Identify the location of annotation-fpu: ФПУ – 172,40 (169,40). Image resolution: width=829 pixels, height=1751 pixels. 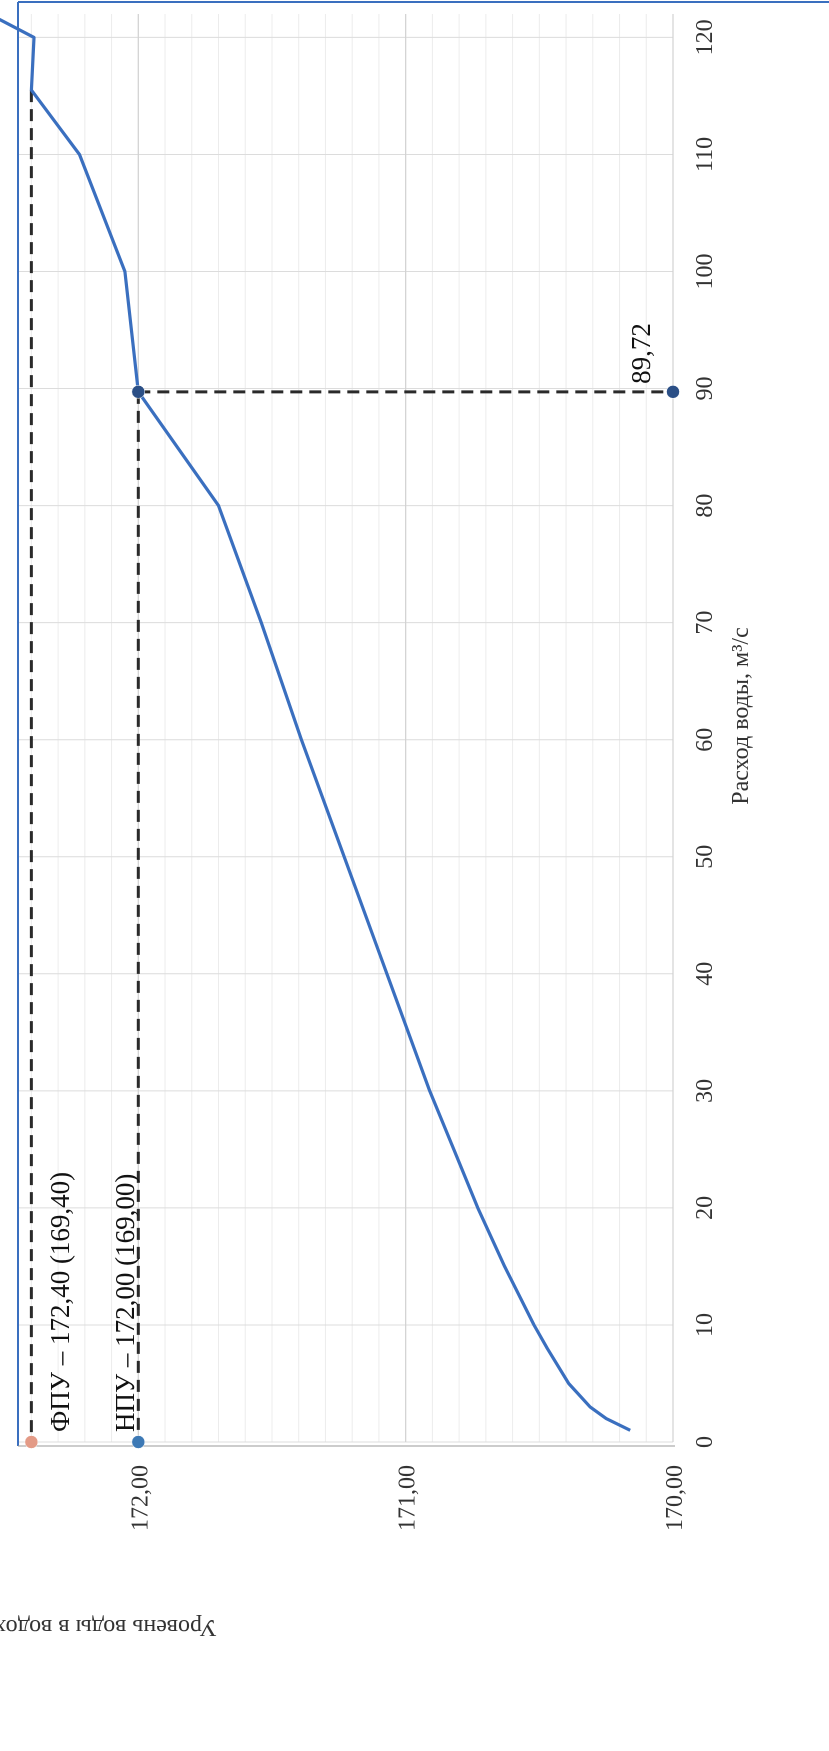
(60, 1302).